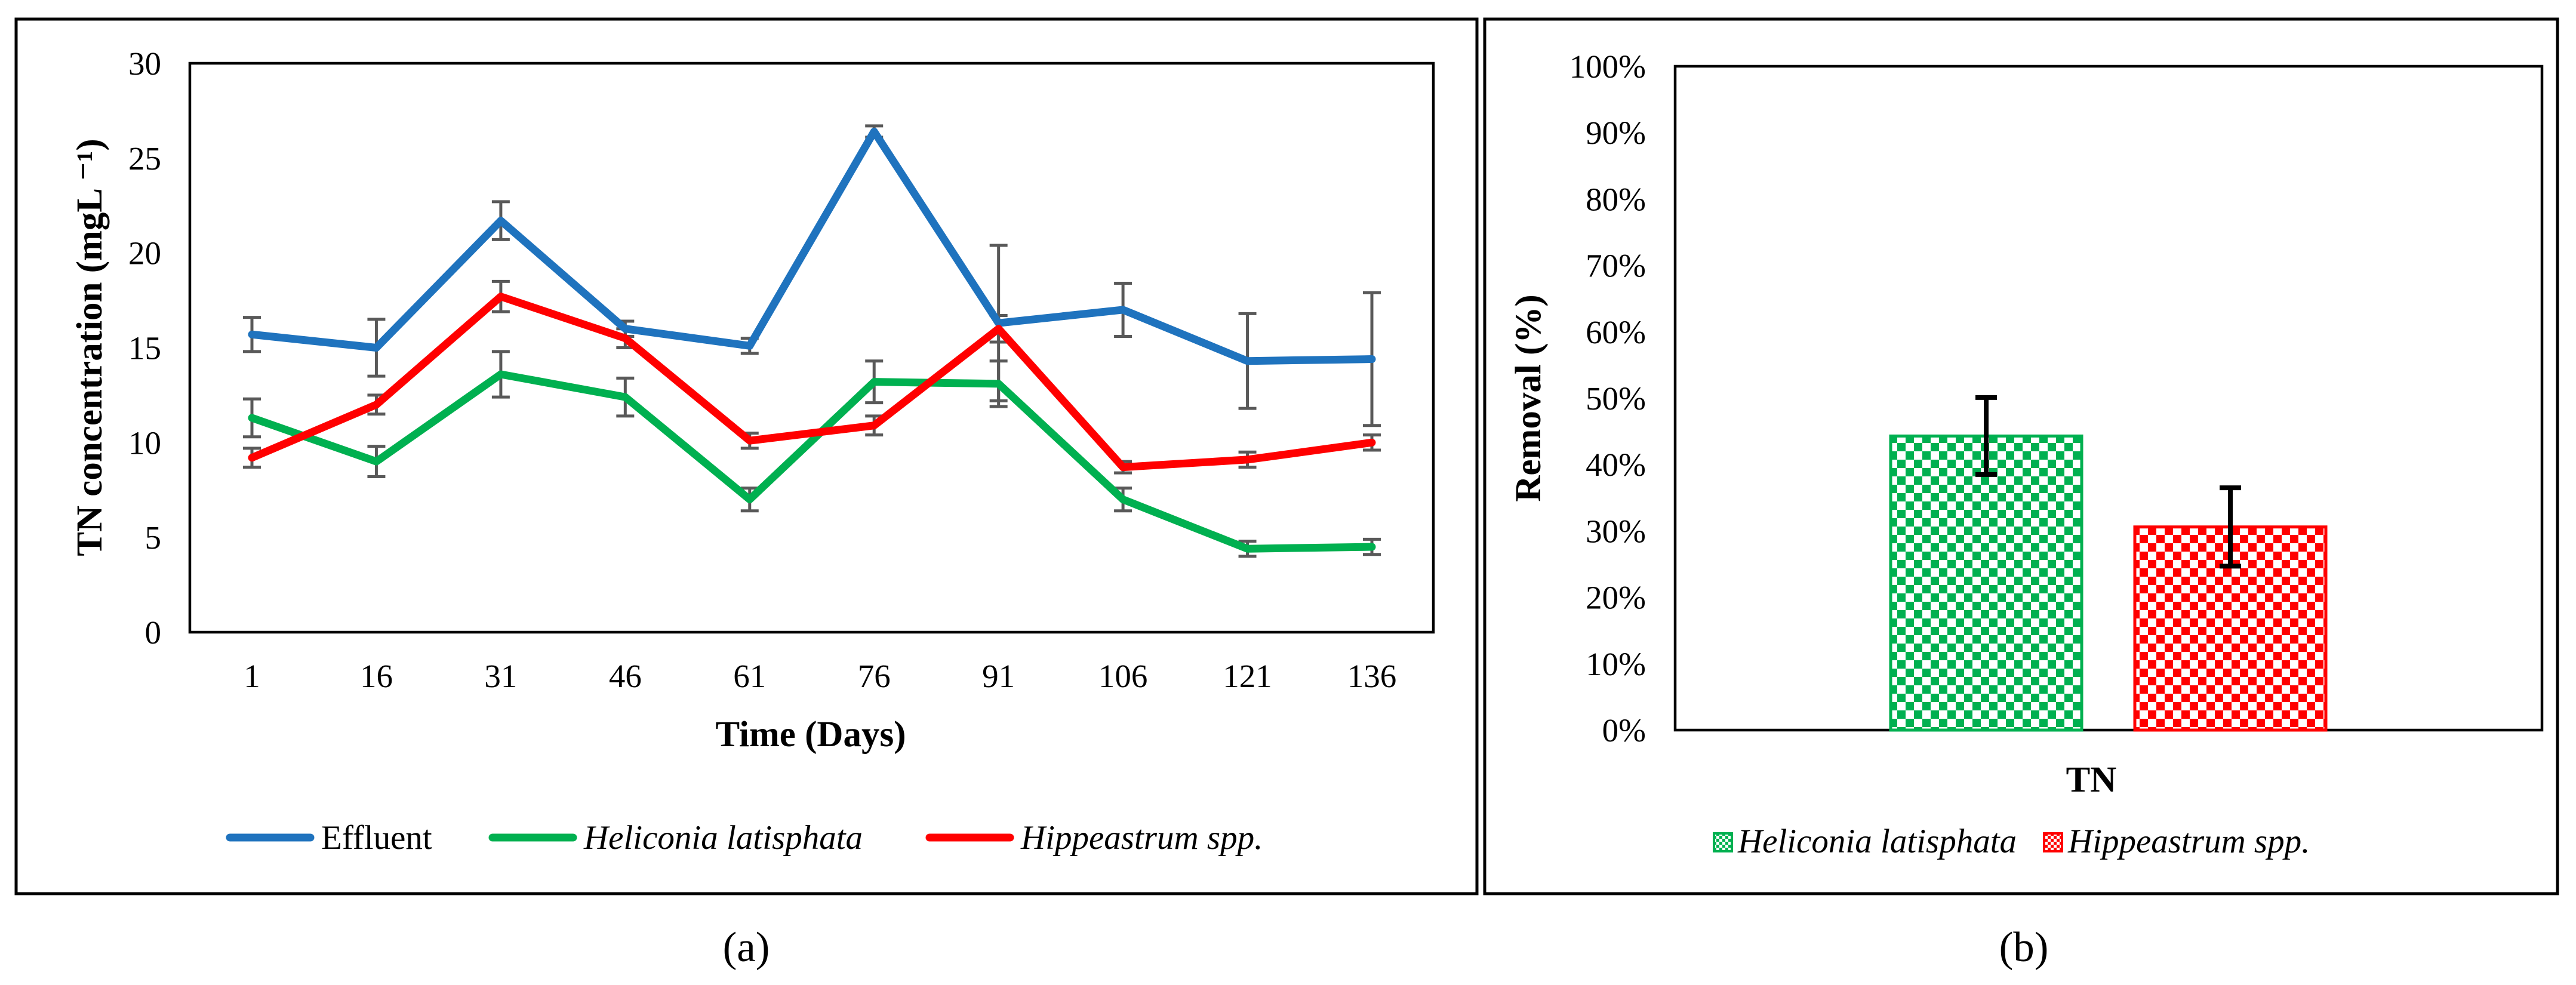 This screenshot has width=2576, height=985. What do you see at coordinates (376, 676) in the screenshot?
I see `x-tick-label: 16` at bounding box center [376, 676].